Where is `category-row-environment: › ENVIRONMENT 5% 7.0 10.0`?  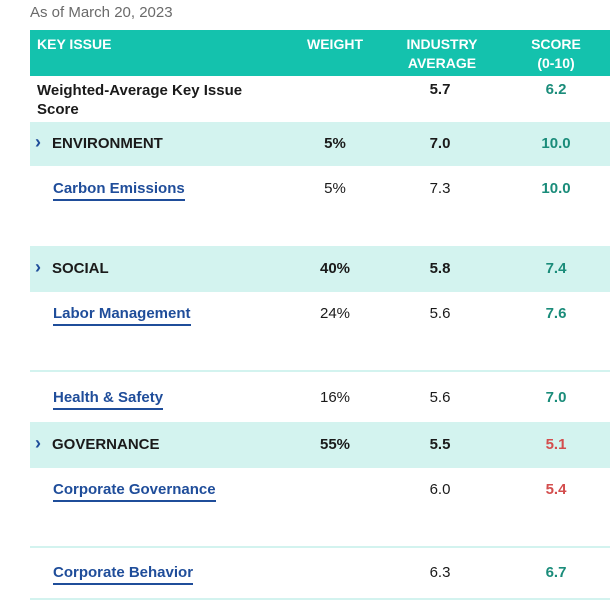
category-row-environment: › ENVIRONMENT 5% 7.0 10.0 is located at coordinates (320, 144).